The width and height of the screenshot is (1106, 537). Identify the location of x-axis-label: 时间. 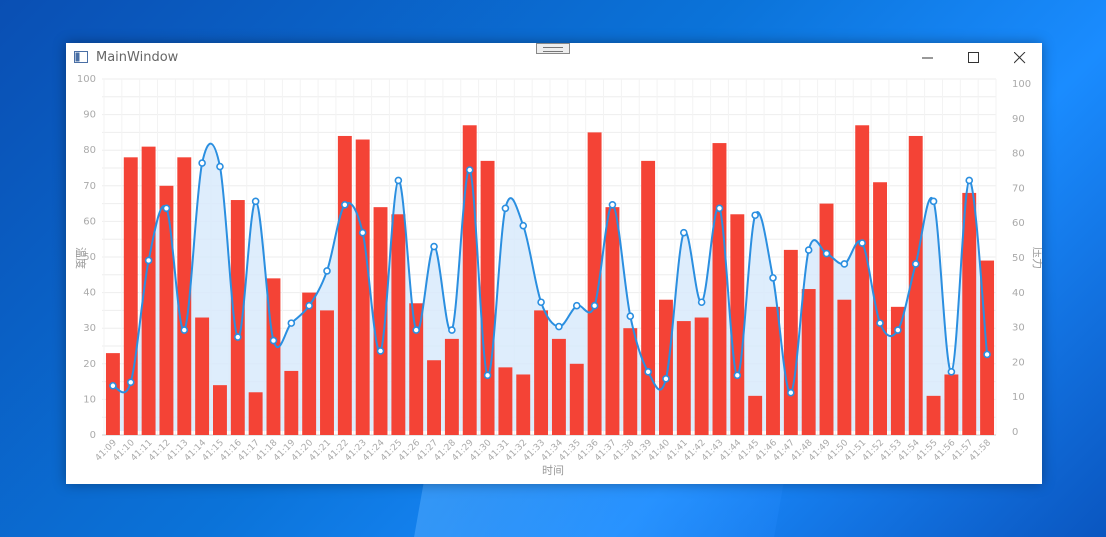
(553, 470).